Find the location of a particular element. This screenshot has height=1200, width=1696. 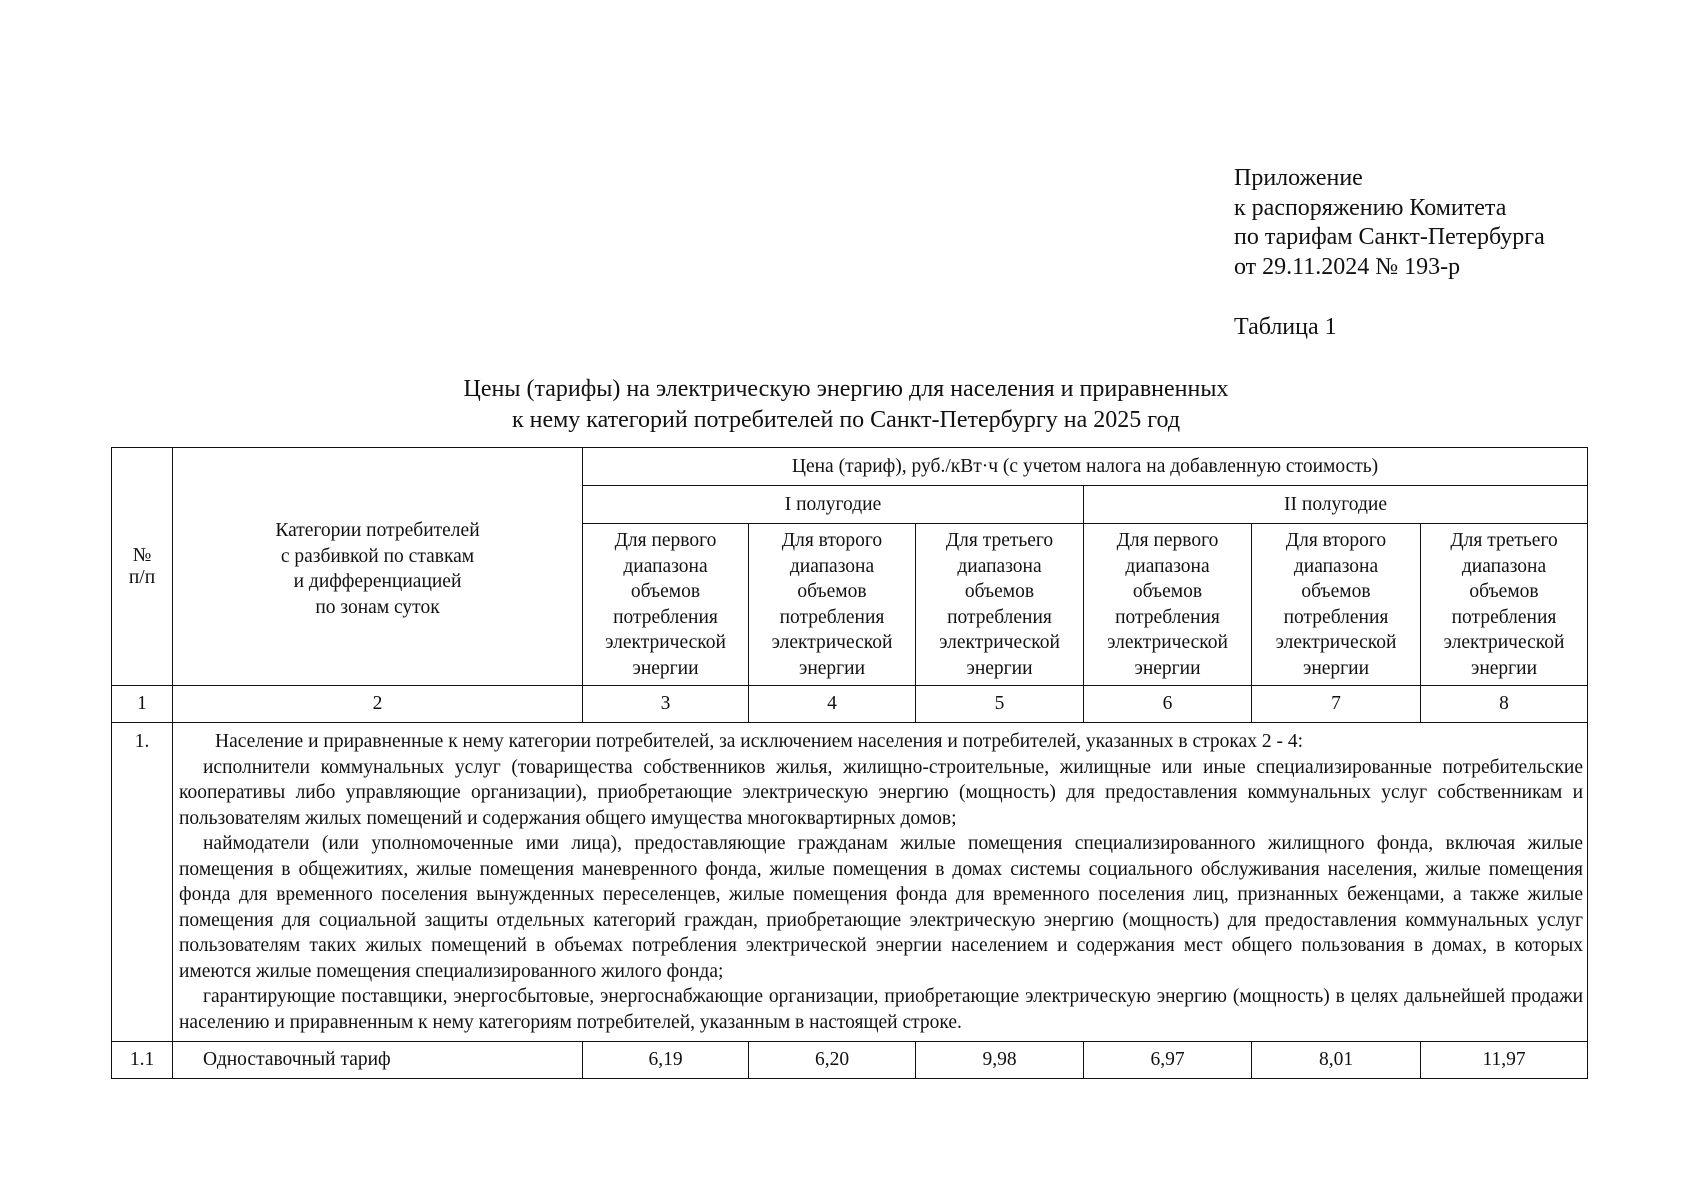

header-category-line: и дифференциацией is located at coordinates (377, 581).